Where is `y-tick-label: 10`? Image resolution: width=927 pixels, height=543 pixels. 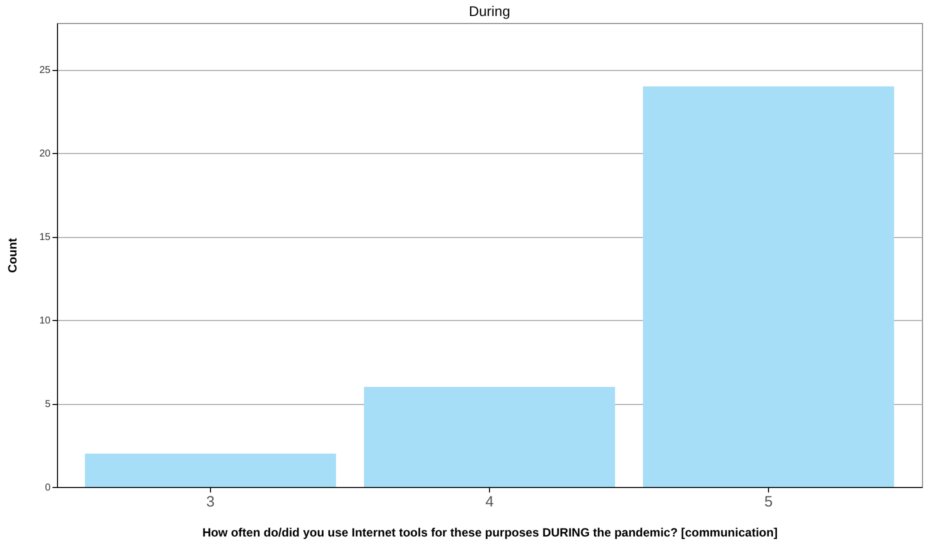
y-tick-label: 10 is located at coordinates (45, 321).